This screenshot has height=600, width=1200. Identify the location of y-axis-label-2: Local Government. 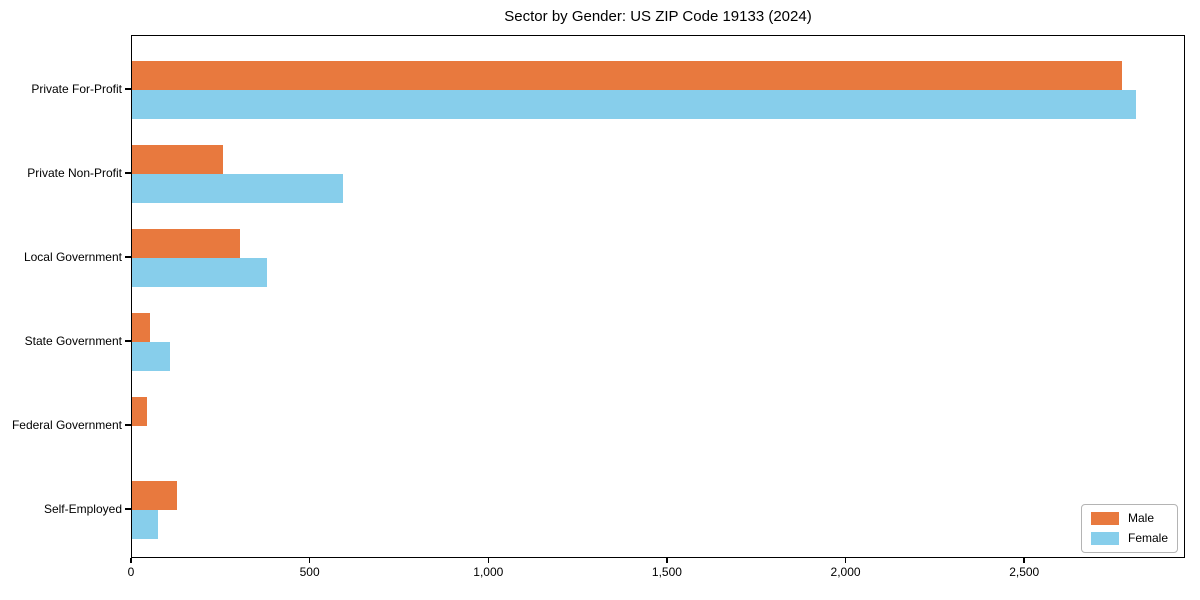
(72, 257).